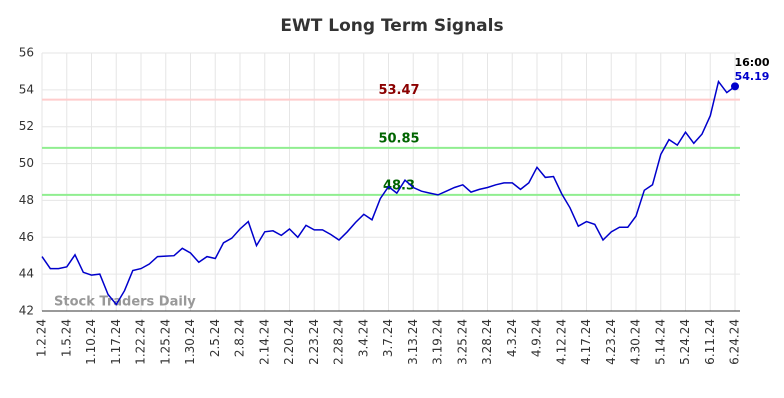 Image resolution: width=784 pixels, height=398 pixels. What do you see at coordinates (240, 338) in the screenshot?
I see `x-tick-label: 2.8.24` at bounding box center [240, 338].